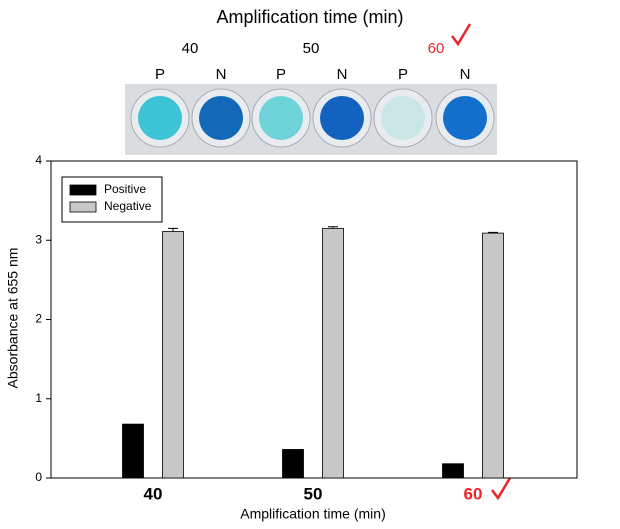  I want to click on x-tick-label: 50, so click(313, 493).